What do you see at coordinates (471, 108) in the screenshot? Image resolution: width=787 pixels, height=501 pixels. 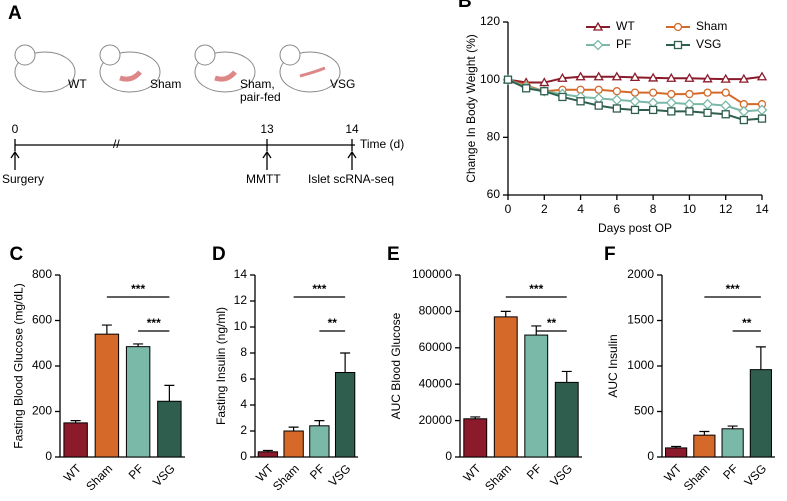 I see `y-axis-title: Change In Body Weight (%)` at bounding box center [471, 108].